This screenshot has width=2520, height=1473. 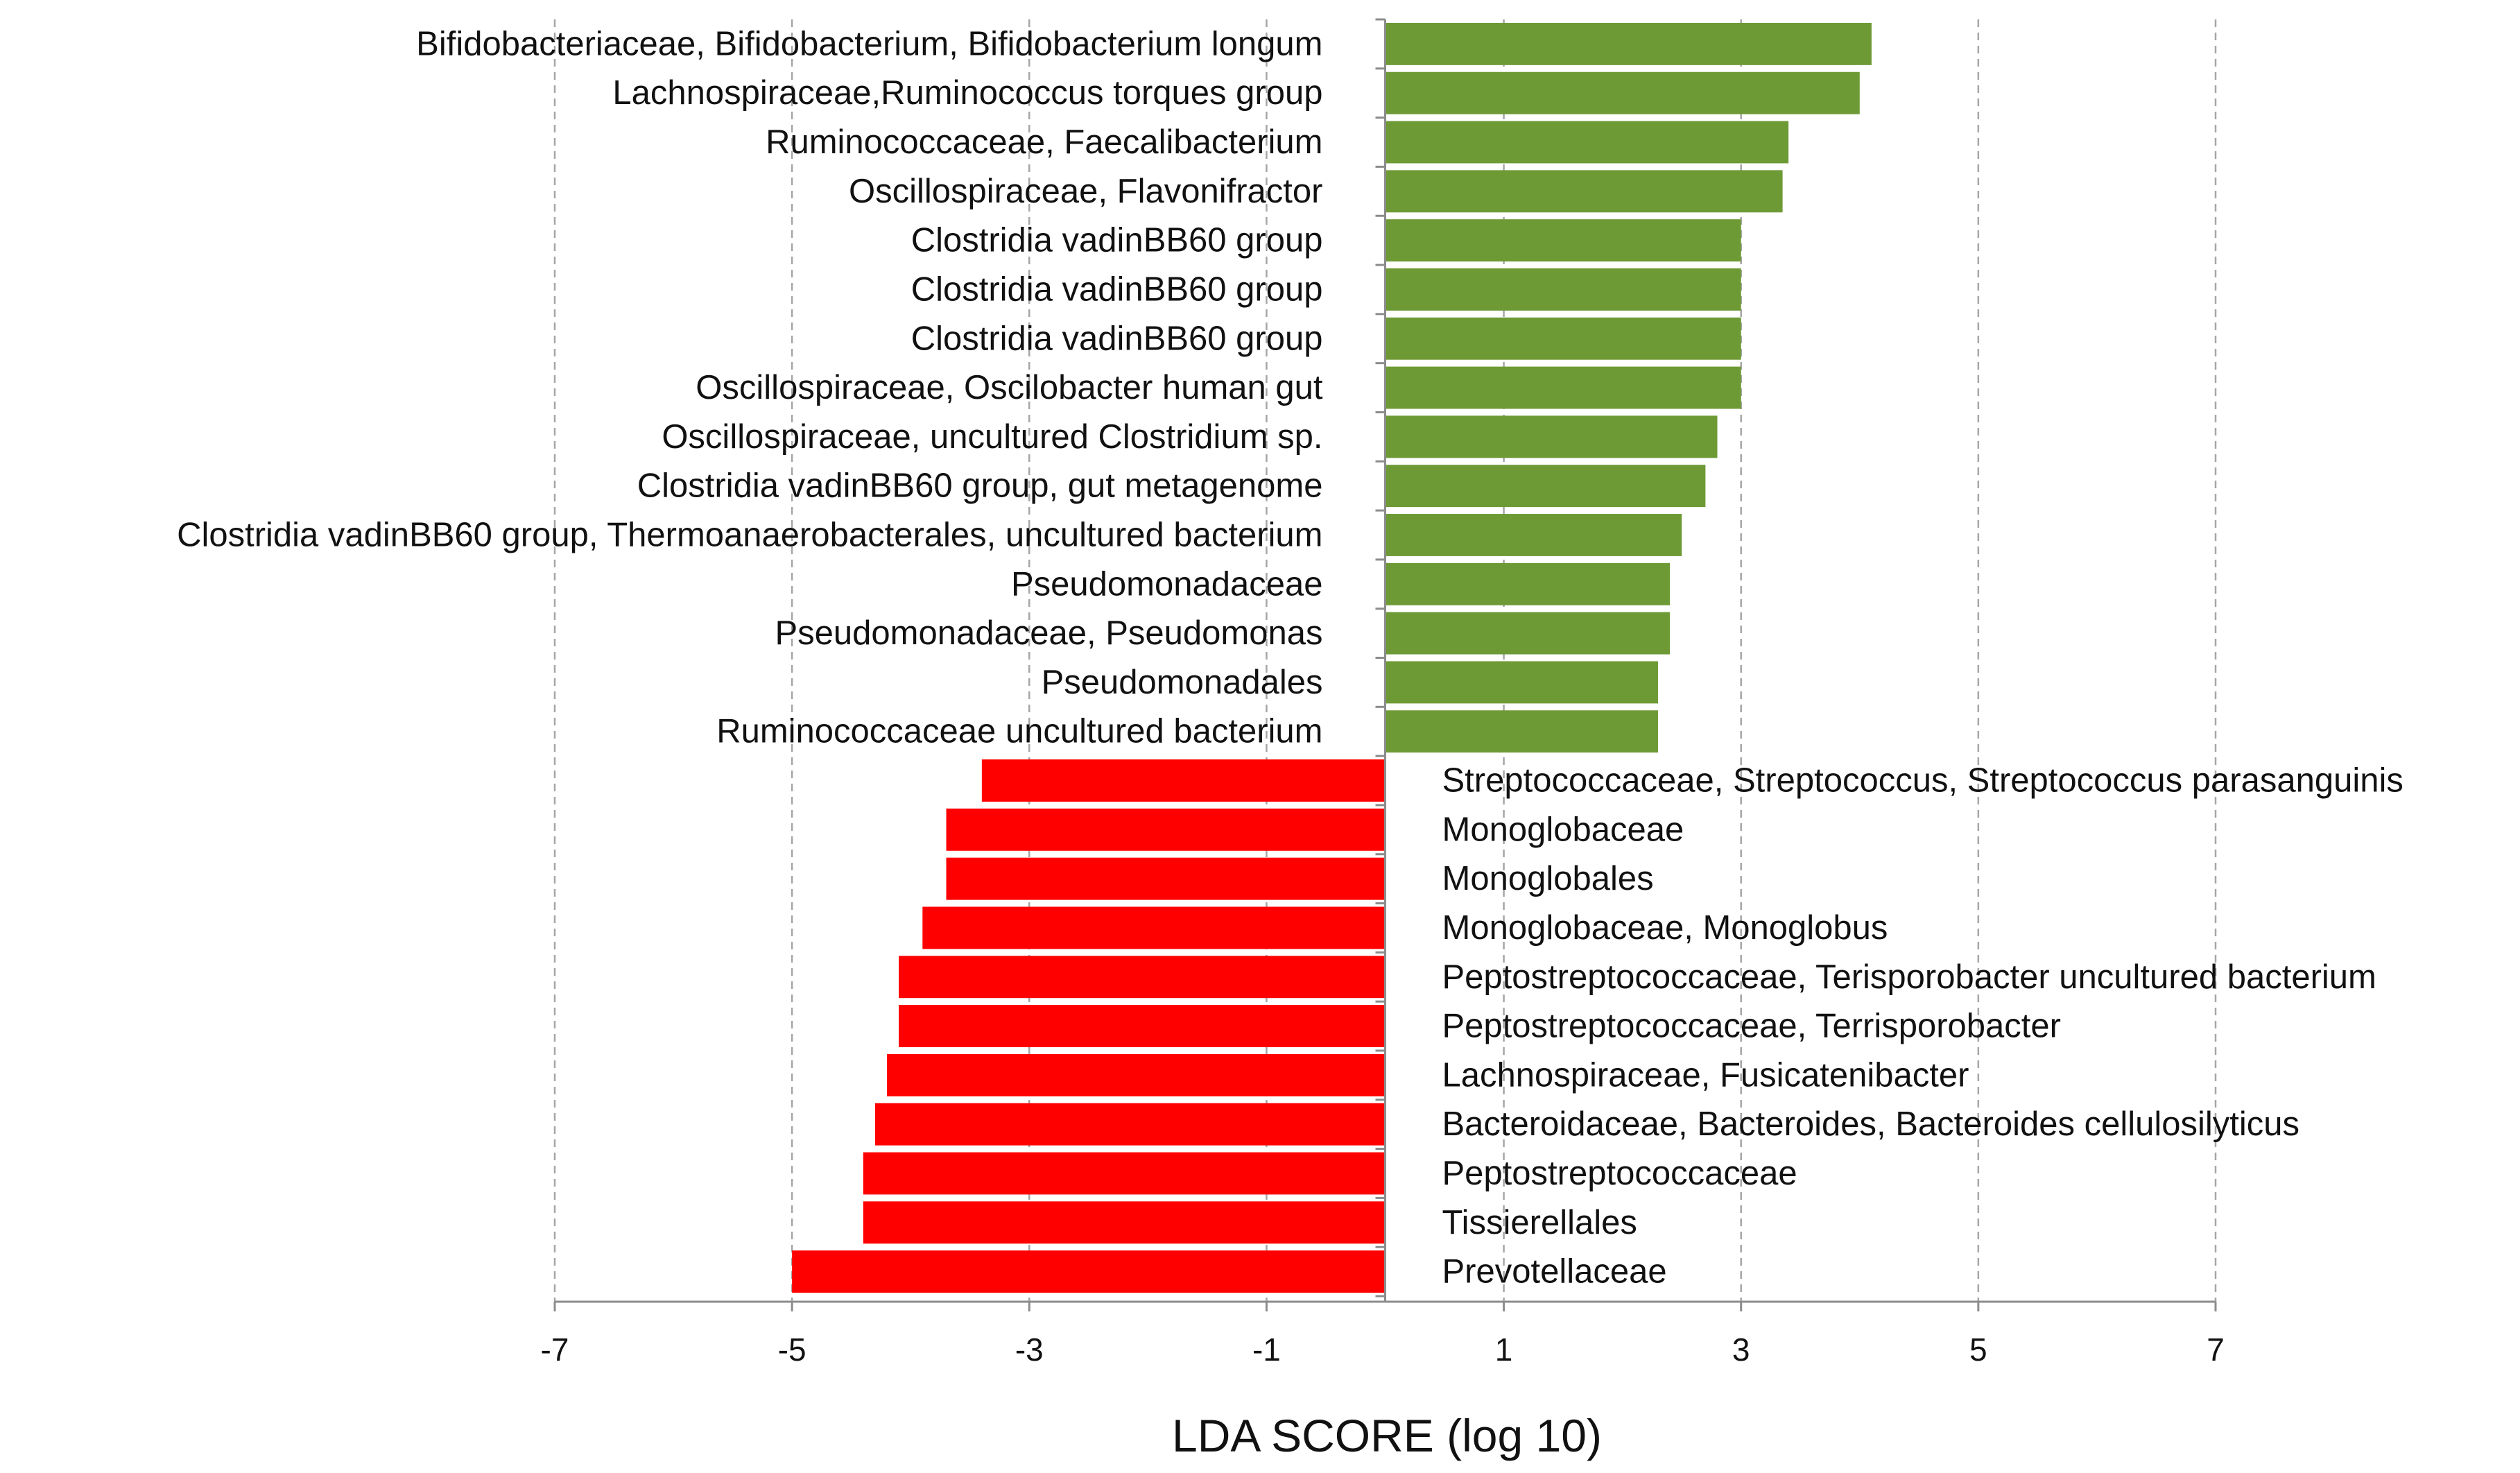 I want to click on category-label: Peptostreptococcaceae, so click(x=1619, y=1173).